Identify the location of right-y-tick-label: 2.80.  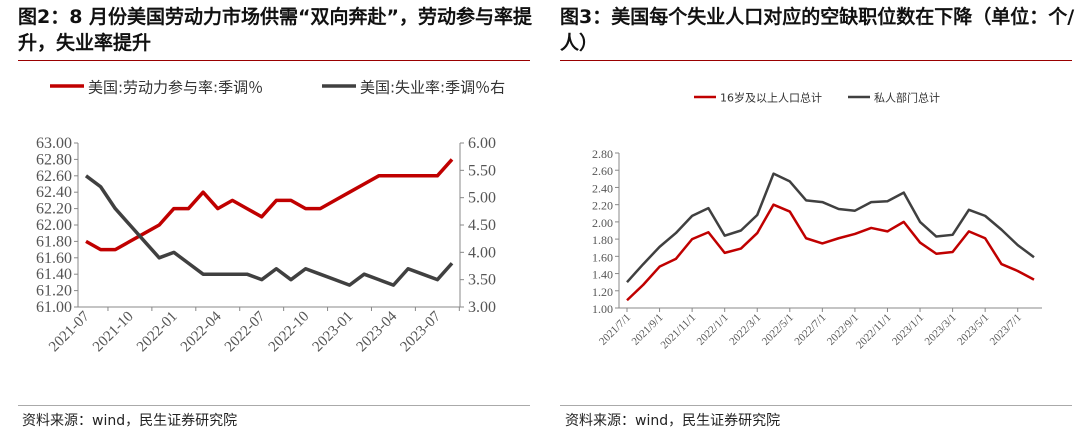
(602, 154).